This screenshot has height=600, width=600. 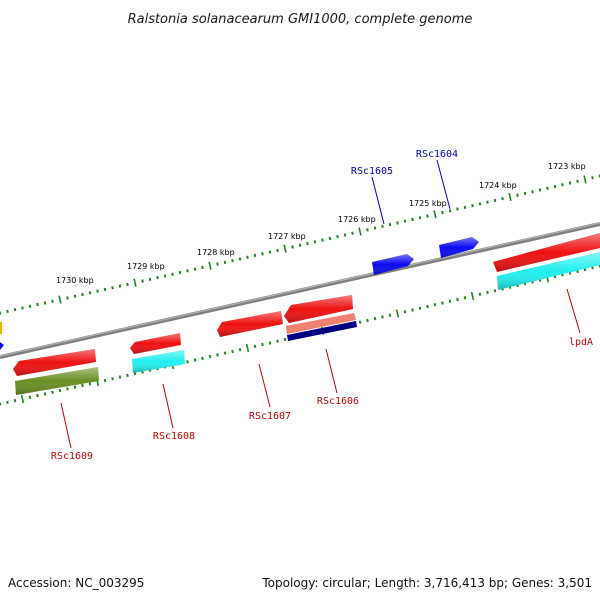 I want to click on gene-label-rsc1606: RSc1606, so click(x=338, y=401).